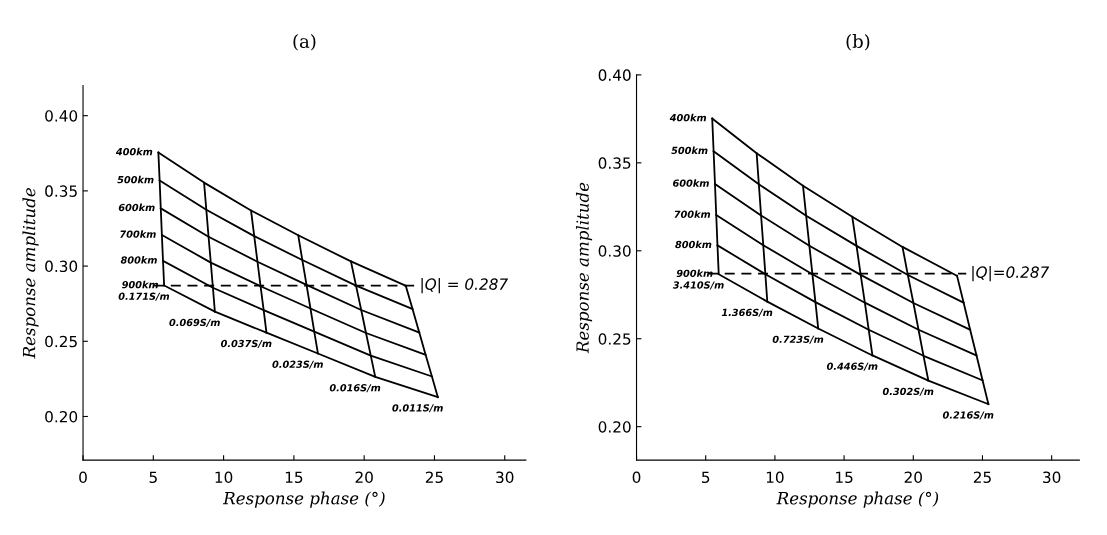 This screenshot has width=1107, height=535. What do you see at coordinates (858, 42) in the screenshot?
I see `chart-title: (b)` at bounding box center [858, 42].